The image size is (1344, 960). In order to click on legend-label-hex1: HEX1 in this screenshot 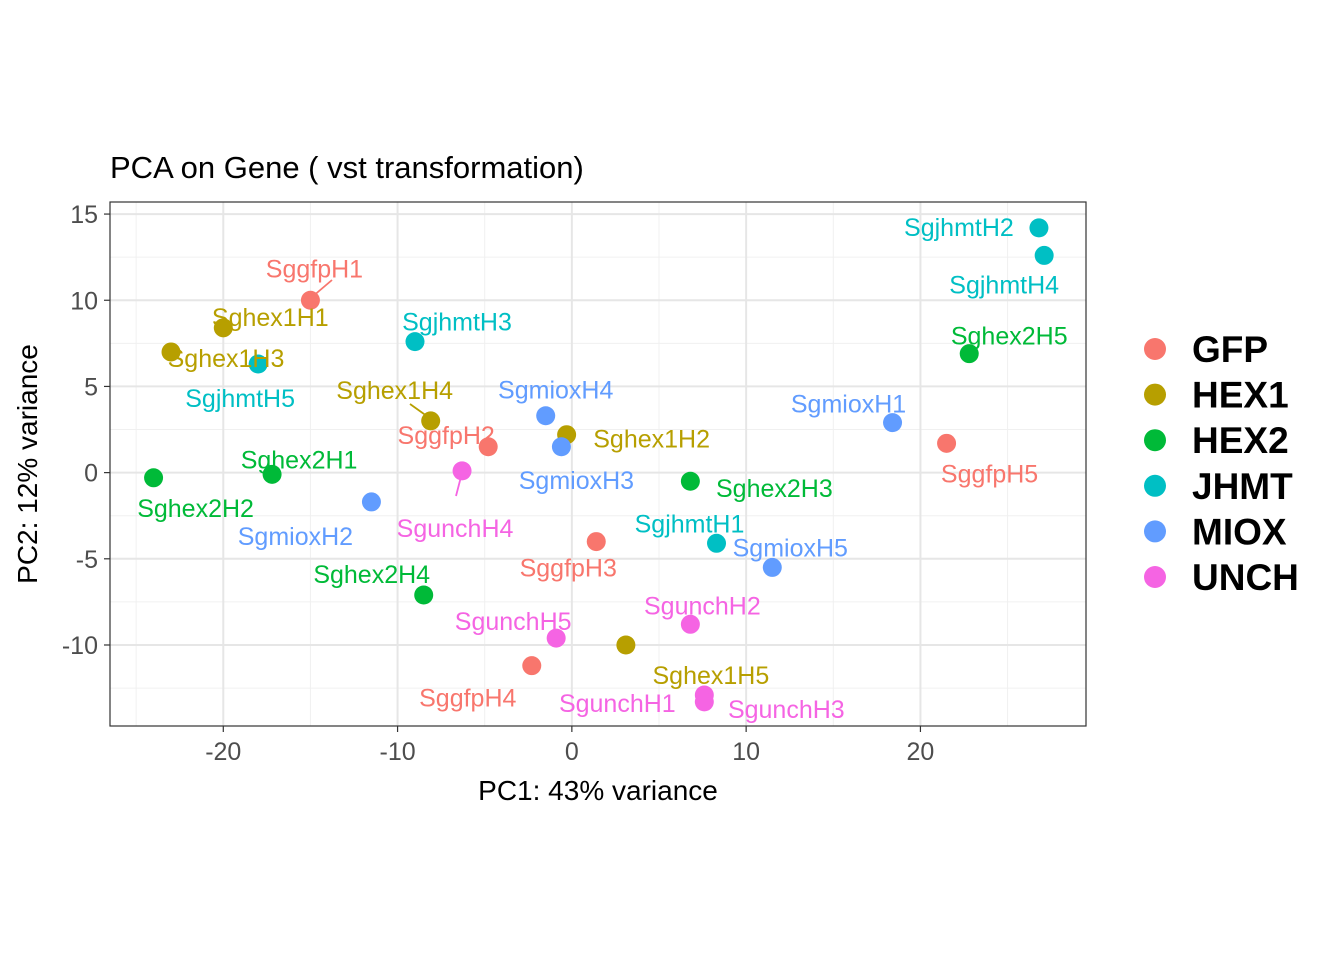, I will do `click(1240, 395)`.